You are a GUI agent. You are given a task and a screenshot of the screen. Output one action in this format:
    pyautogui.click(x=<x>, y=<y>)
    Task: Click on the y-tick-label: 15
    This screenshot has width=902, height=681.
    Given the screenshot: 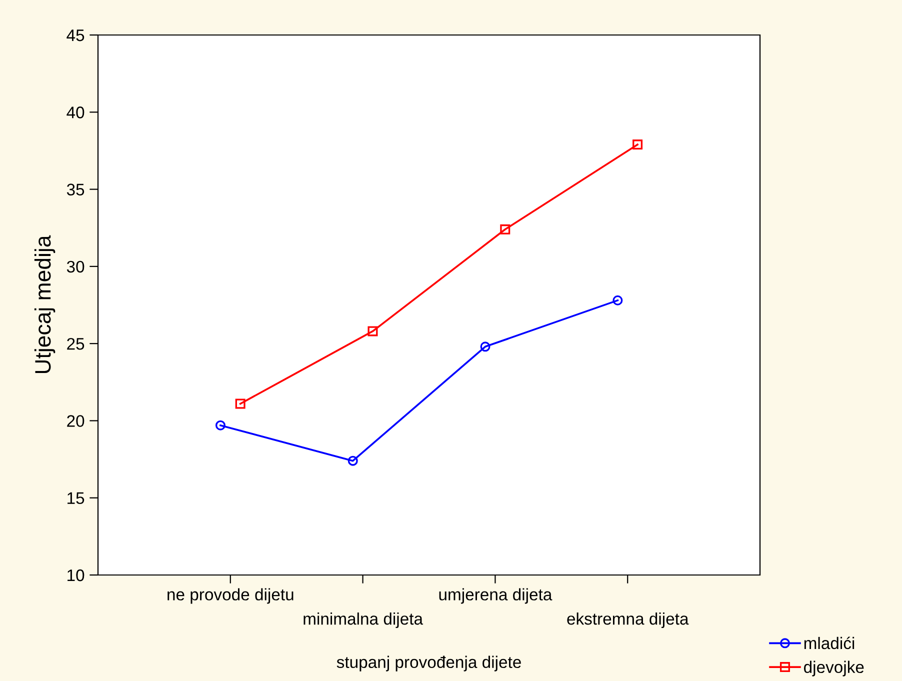 What is the action you would take?
    pyautogui.click(x=76, y=498)
    